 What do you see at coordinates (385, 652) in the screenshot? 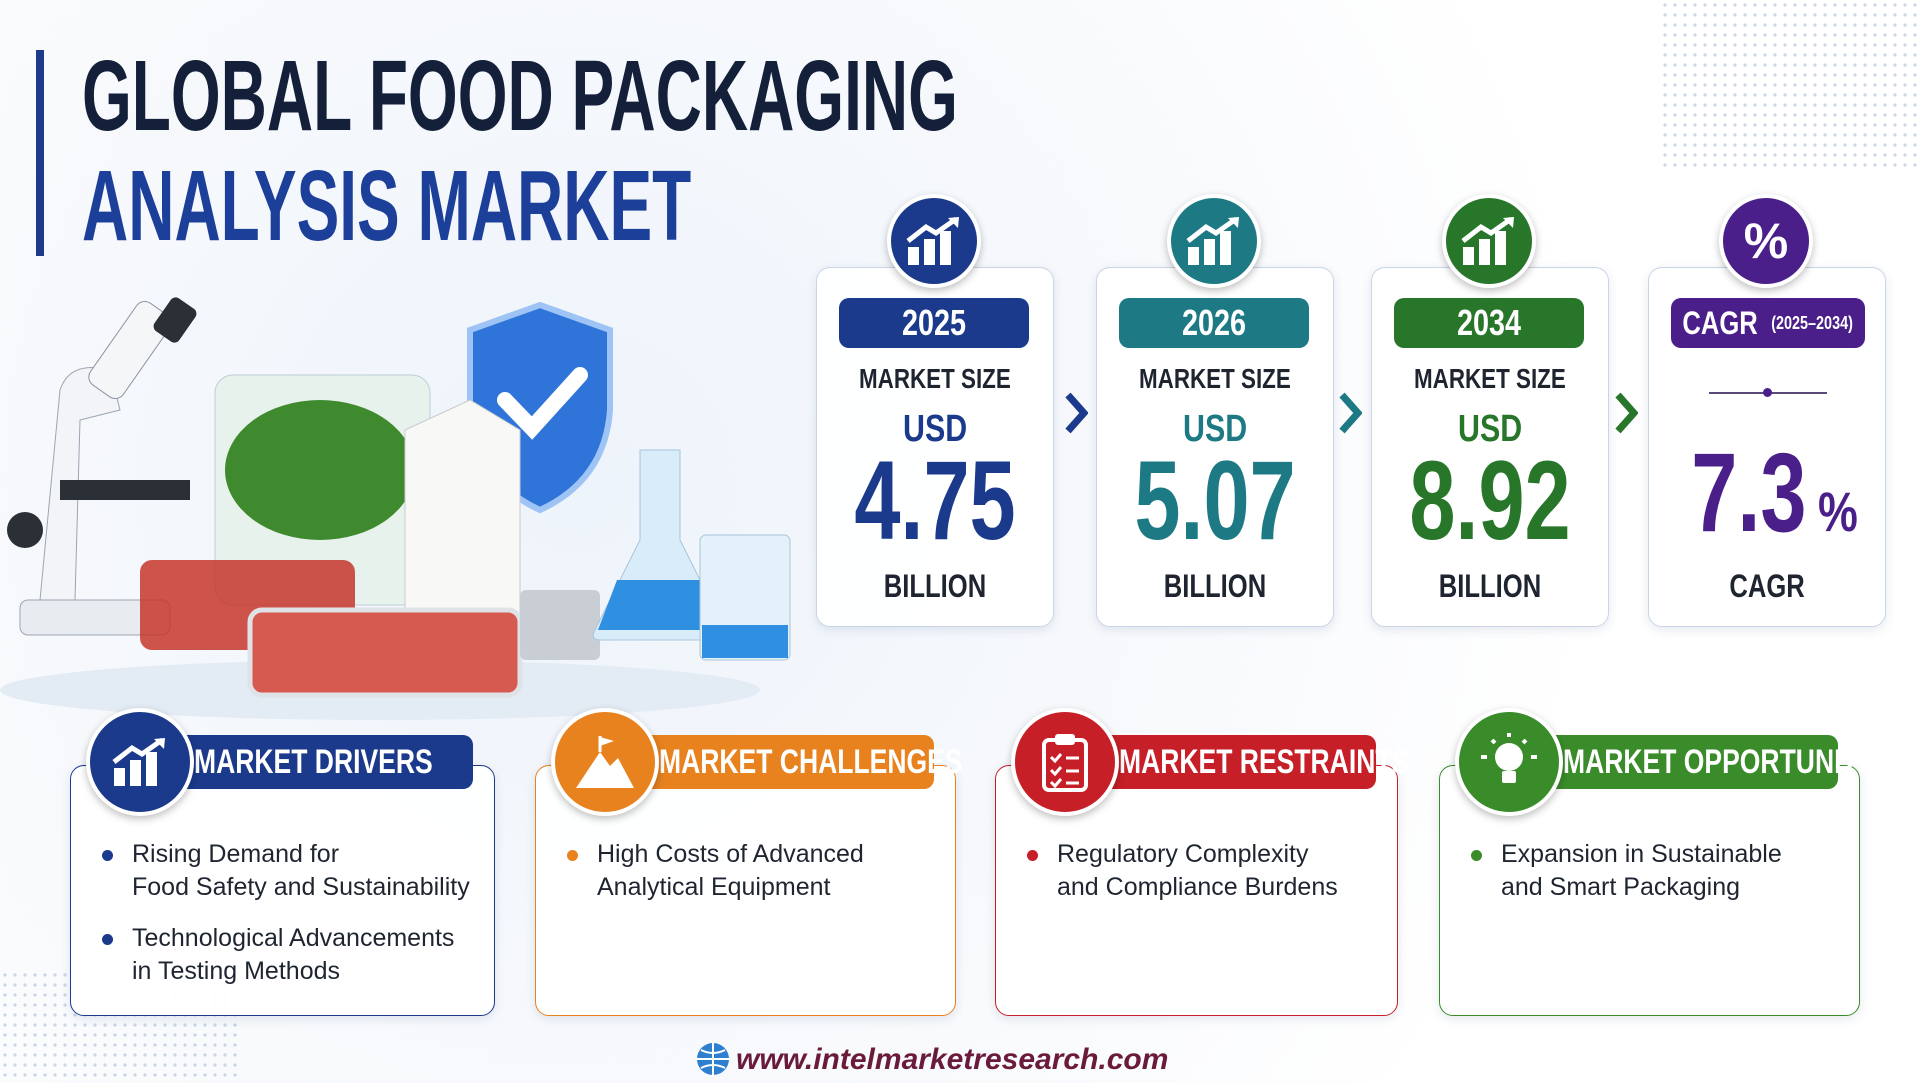
I see `meat-tray` at bounding box center [385, 652].